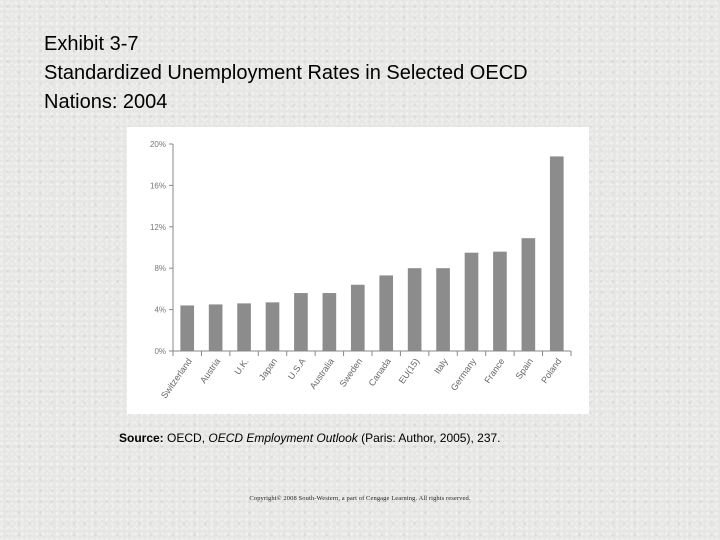 This screenshot has height=540, width=720. Describe the element at coordinates (441, 366) in the screenshot. I see `x-tick-label: Italy` at that location.